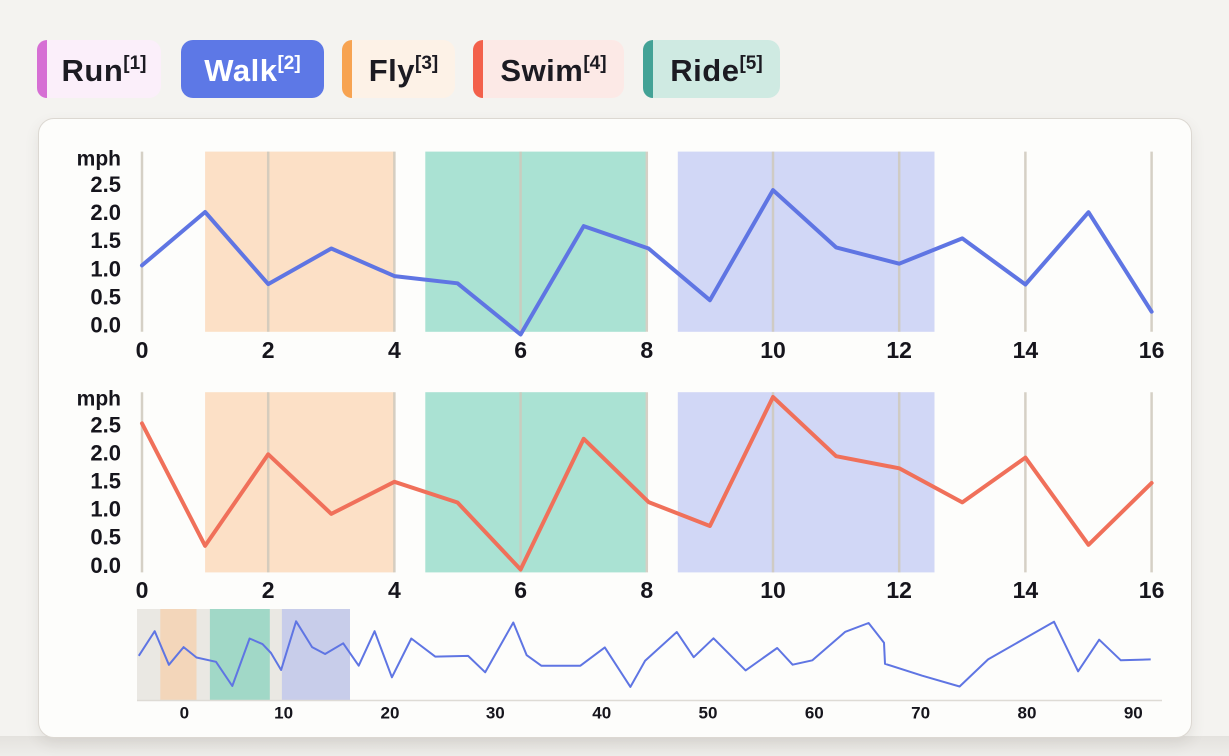 This screenshot has height=756, width=1229. What do you see at coordinates (1133, 713) in the screenshot?
I see `svg-text: 90` at bounding box center [1133, 713].